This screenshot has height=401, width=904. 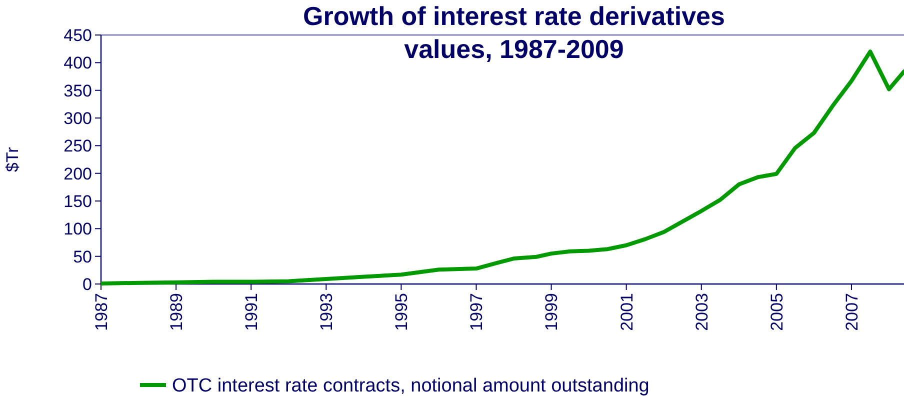 I want to click on chart-title: Growth of interest rate derivatives values, 1987-2009, so click(x=514, y=32).